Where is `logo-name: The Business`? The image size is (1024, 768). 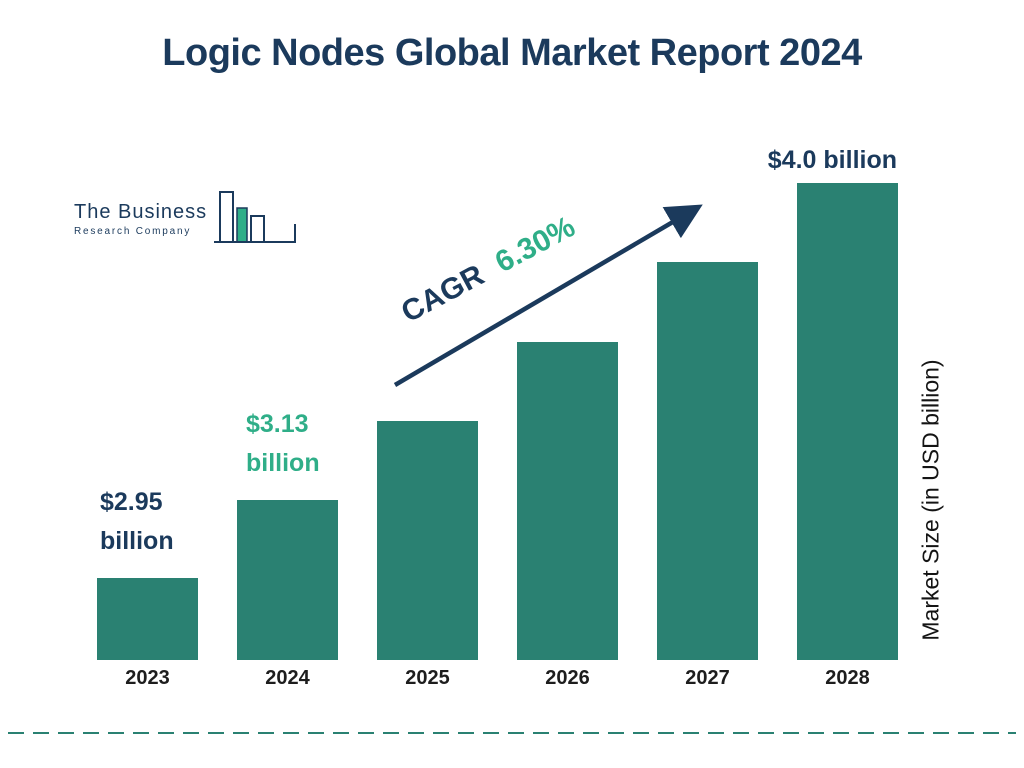
logo-name: The Business is located at coordinates (141, 212).